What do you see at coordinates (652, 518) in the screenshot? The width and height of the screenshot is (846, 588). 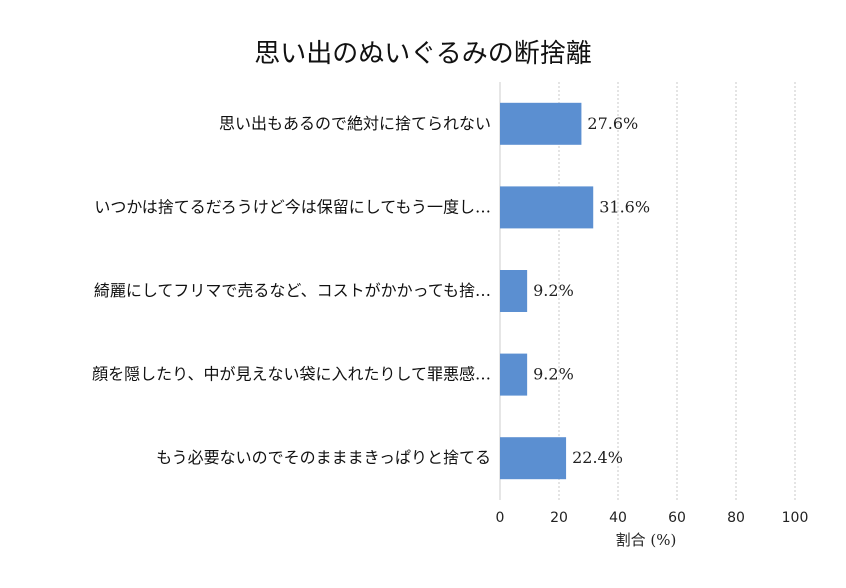 I see `x-axis-ticks: 0 20 40 60 80 100` at bounding box center [652, 518].